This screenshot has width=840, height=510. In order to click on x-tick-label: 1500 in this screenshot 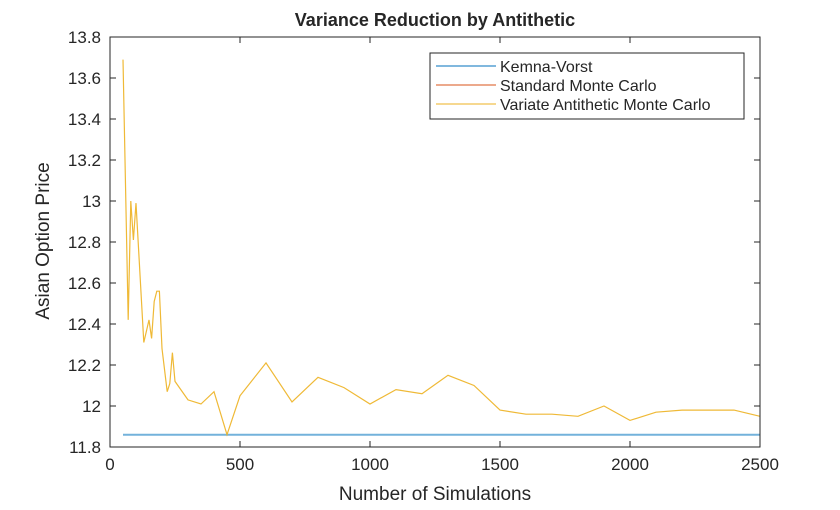, I will do `click(500, 464)`.